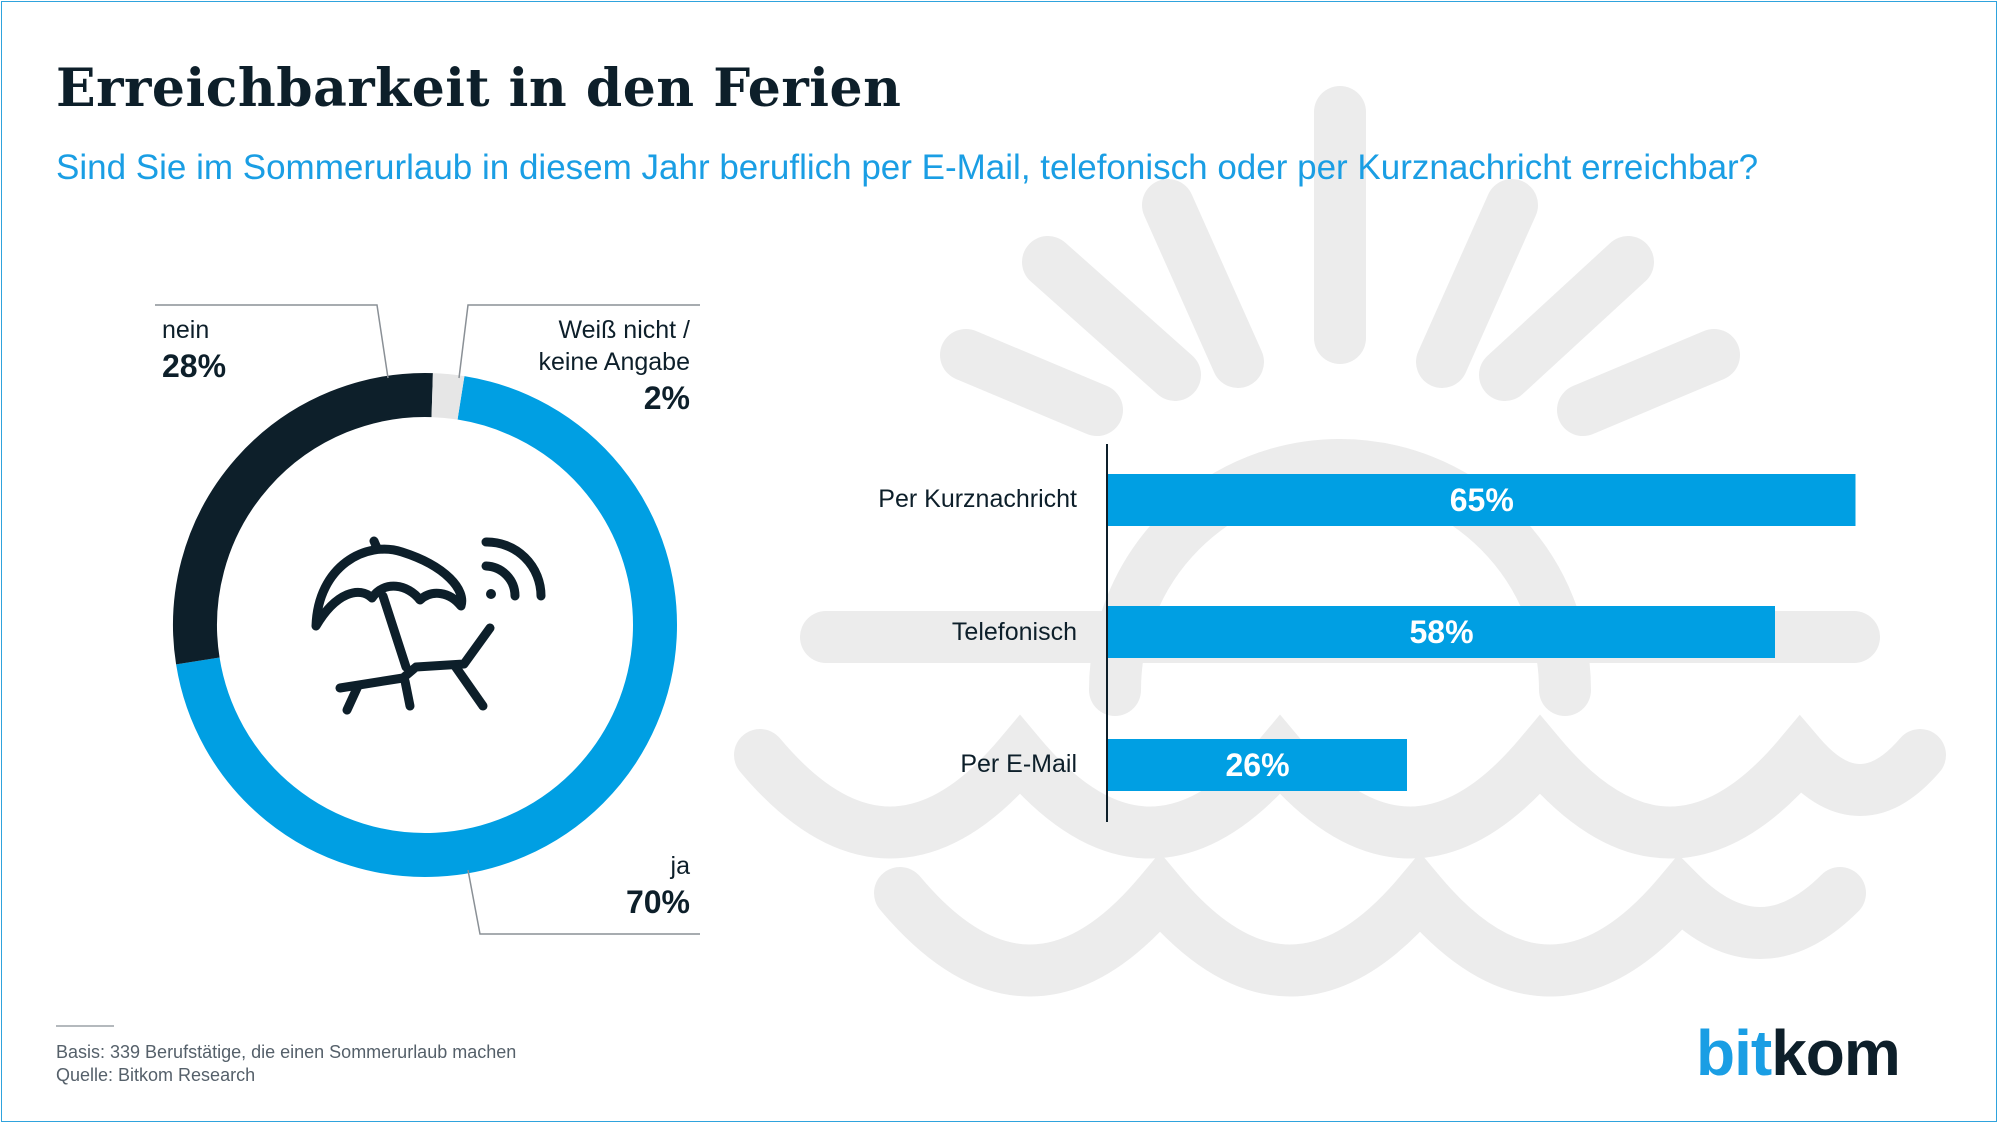  What do you see at coordinates (1836, 1053) in the screenshot?
I see `logo-part-kom: kom` at bounding box center [1836, 1053].